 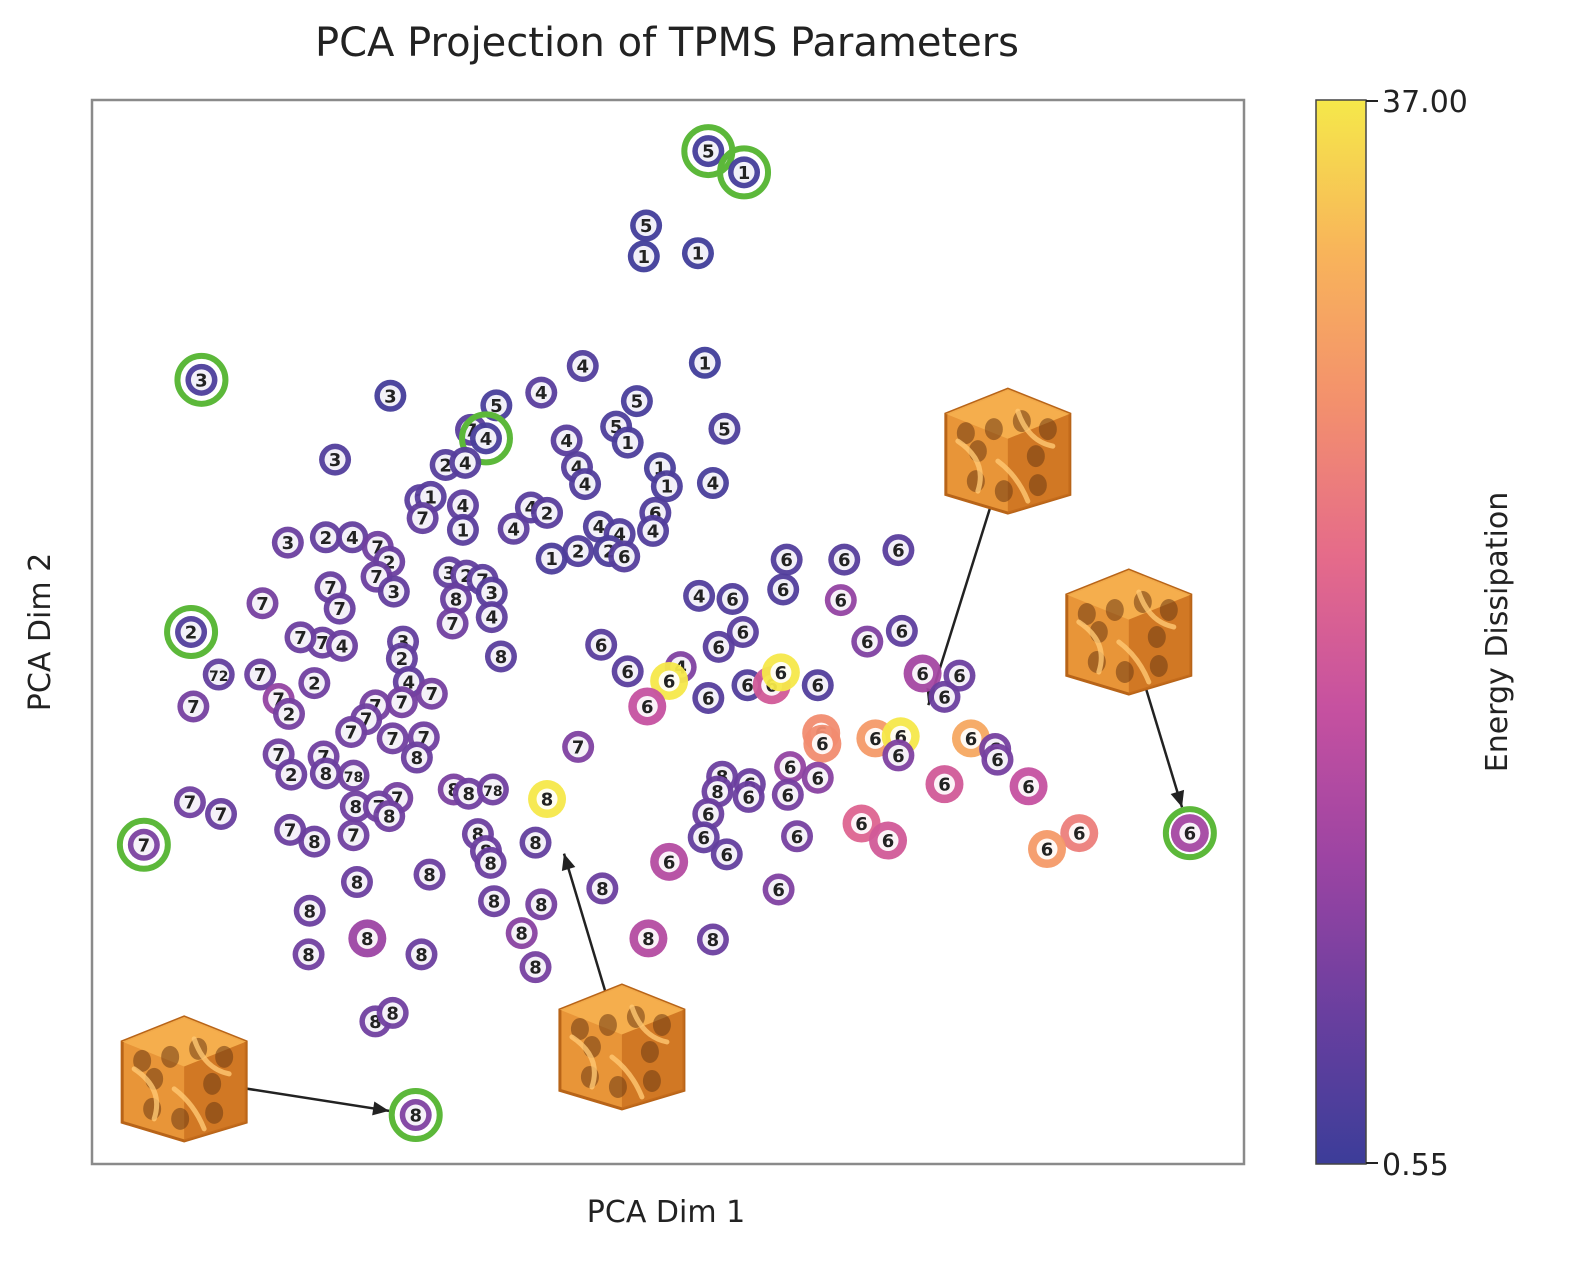 I want to click on colorbar, so click(x=1341, y=632).